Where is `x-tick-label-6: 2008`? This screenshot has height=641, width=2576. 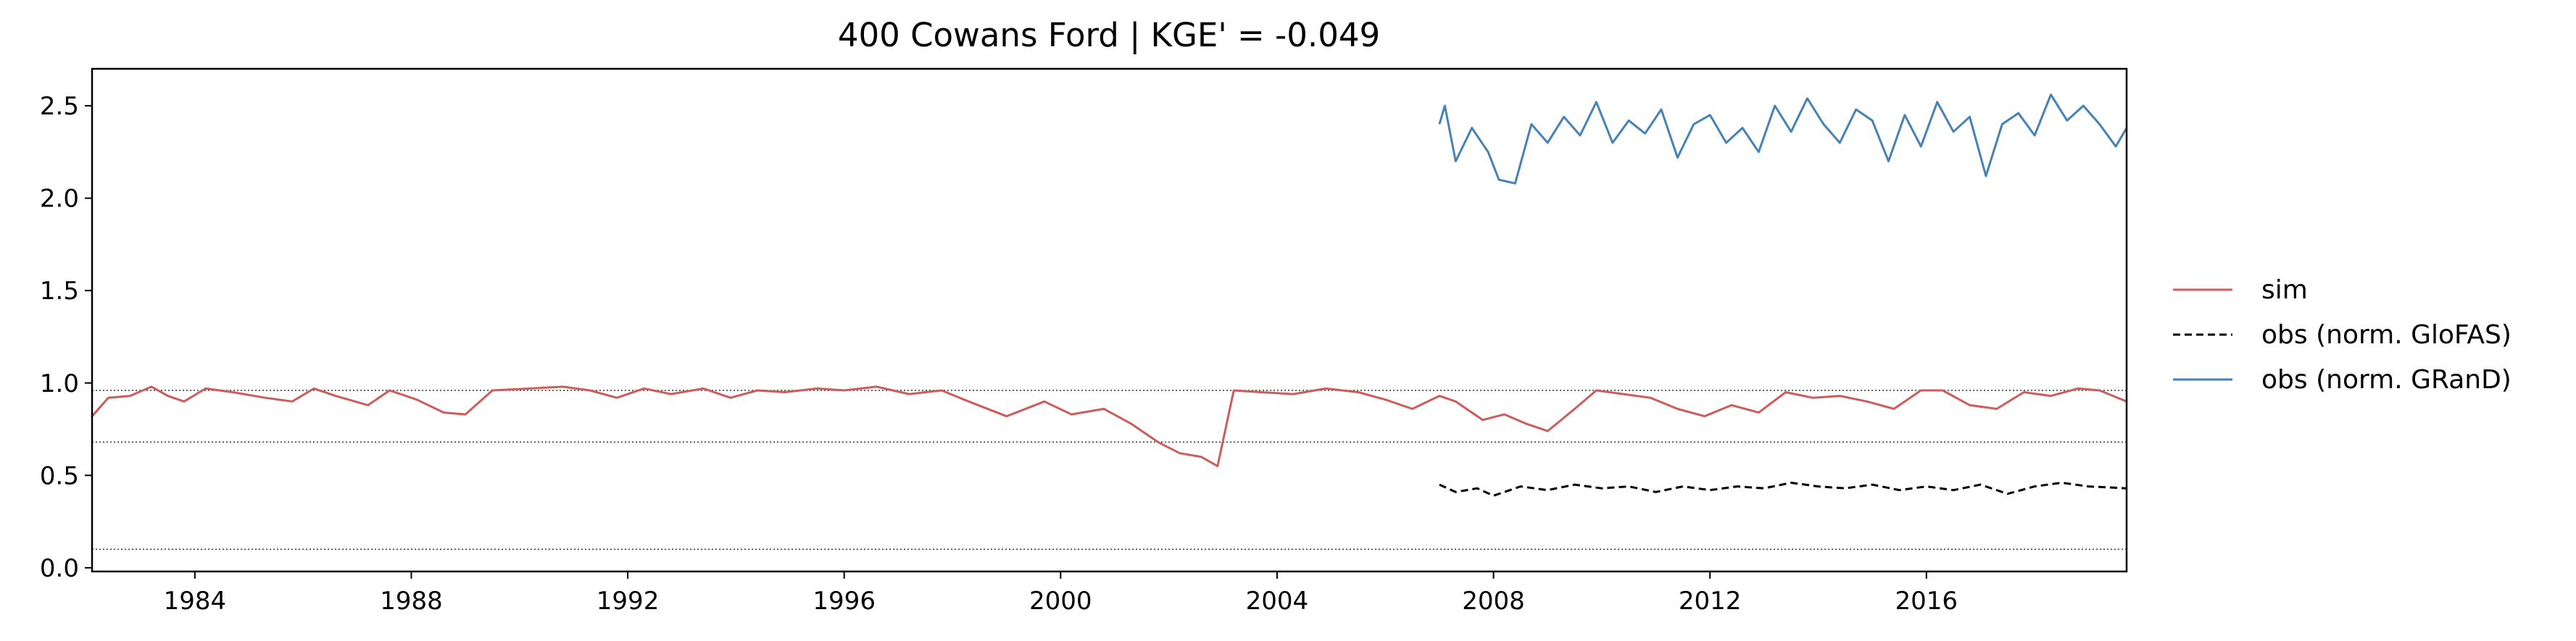 x-tick-label-6: 2008 is located at coordinates (1493, 601).